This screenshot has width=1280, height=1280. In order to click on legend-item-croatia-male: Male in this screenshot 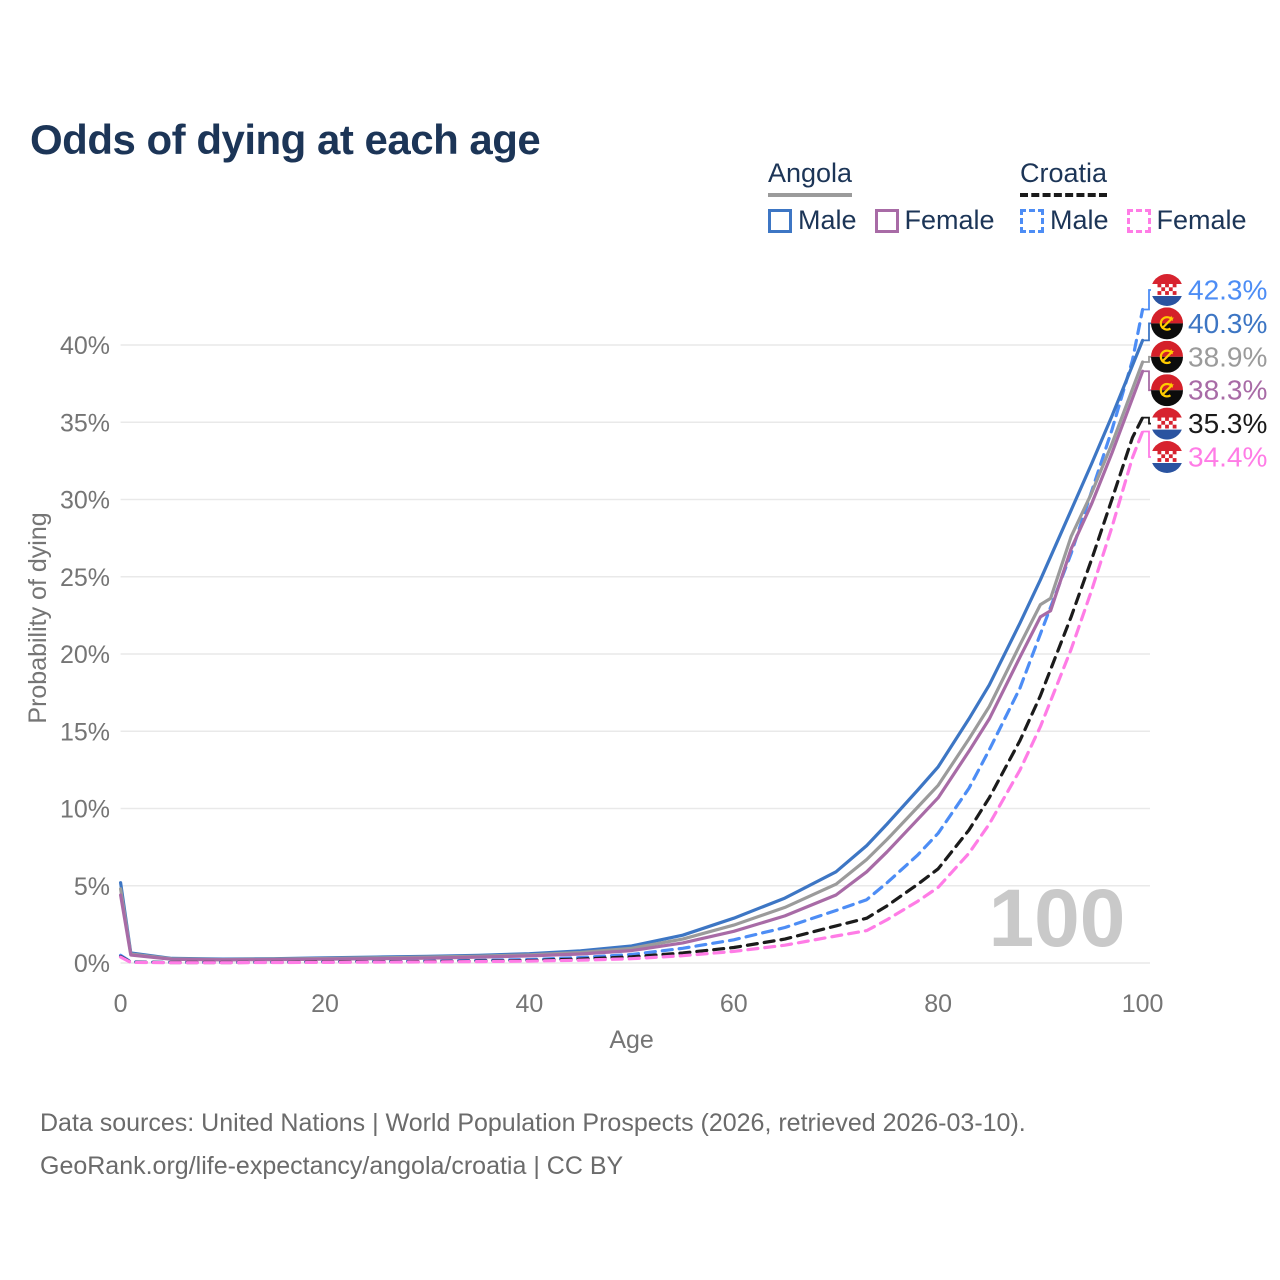, I will do `click(1064, 220)`.